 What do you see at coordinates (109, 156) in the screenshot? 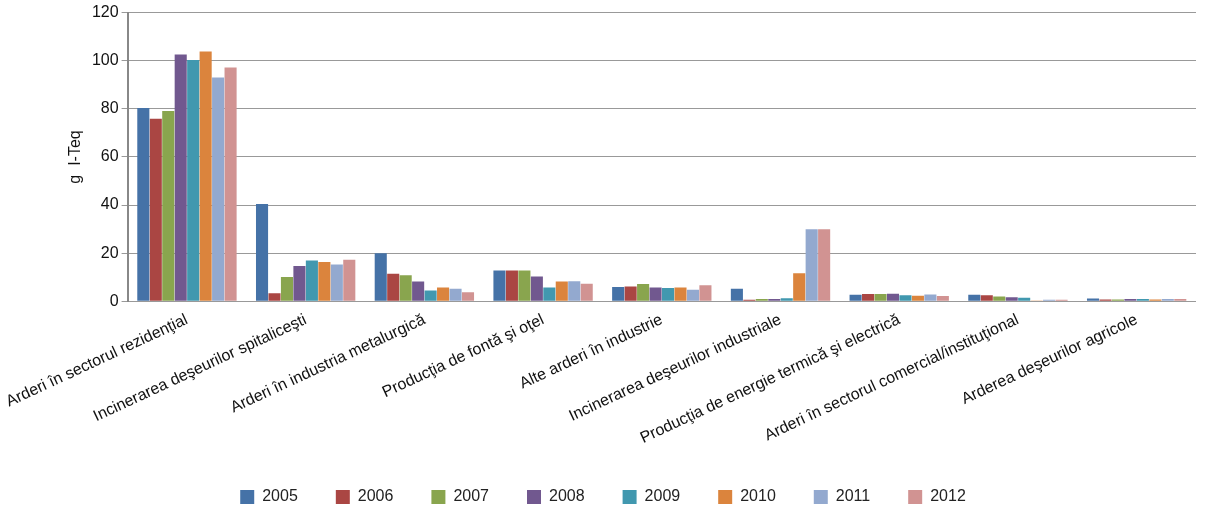
I see `y-tick-label: 60` at bounding box center [109, 156].